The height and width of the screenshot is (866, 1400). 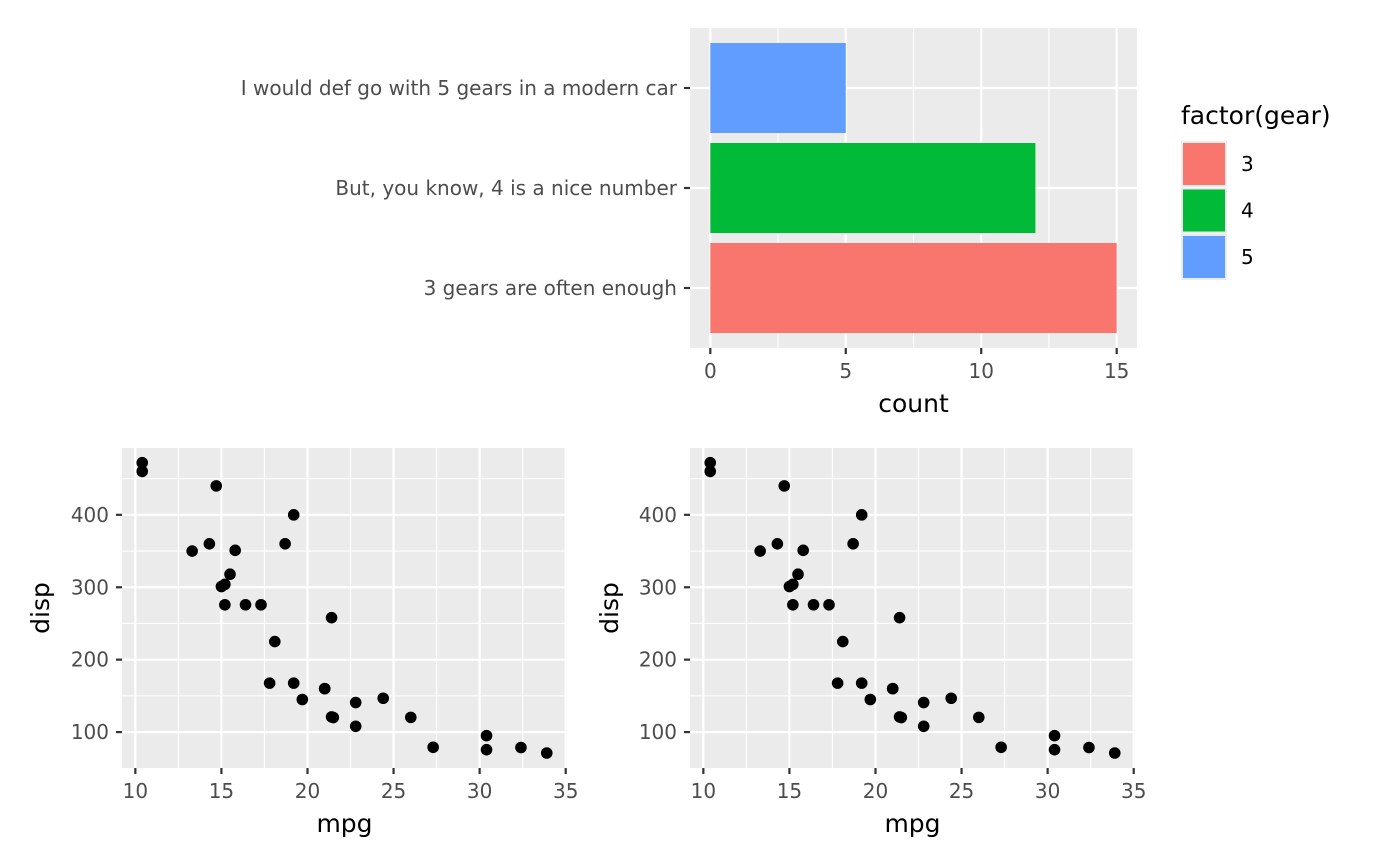 I want to click on bar-x-axis: 0 5 10 15, so click(x=916, y=365).